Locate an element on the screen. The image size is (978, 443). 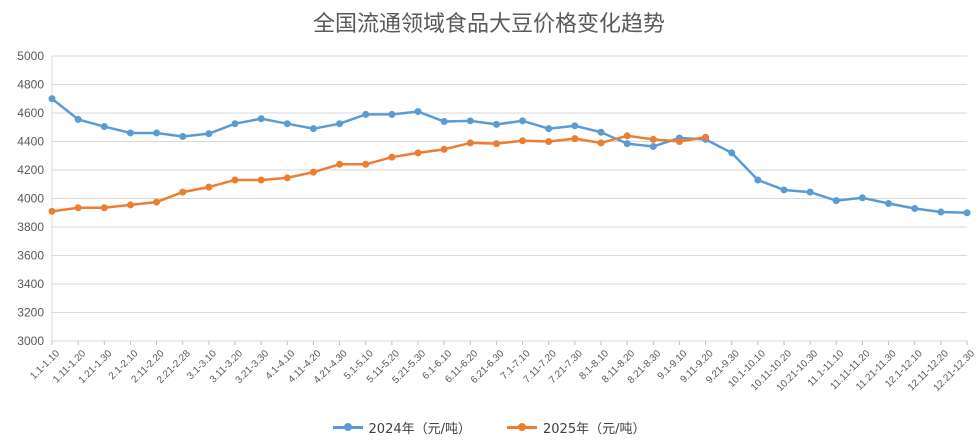
legend-item-2024: 2024年（元/吨） is located at coordinates (401, 427).